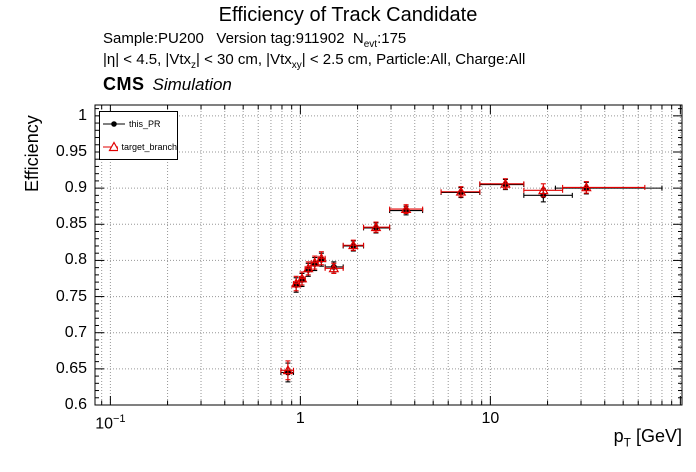 Image resolution: width=696 pixels, height=472 pixels. Describe the element at coordinates (627, 442) in the screenshot. I see `x-axis-title-sub-t: T` at that location.